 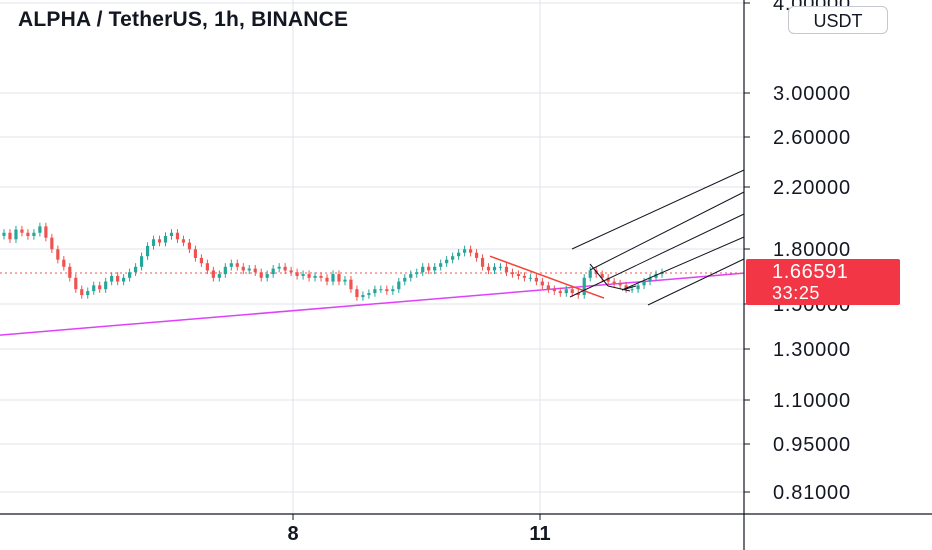 I want to click on drawings-overlay, so click(x=617, y=237).